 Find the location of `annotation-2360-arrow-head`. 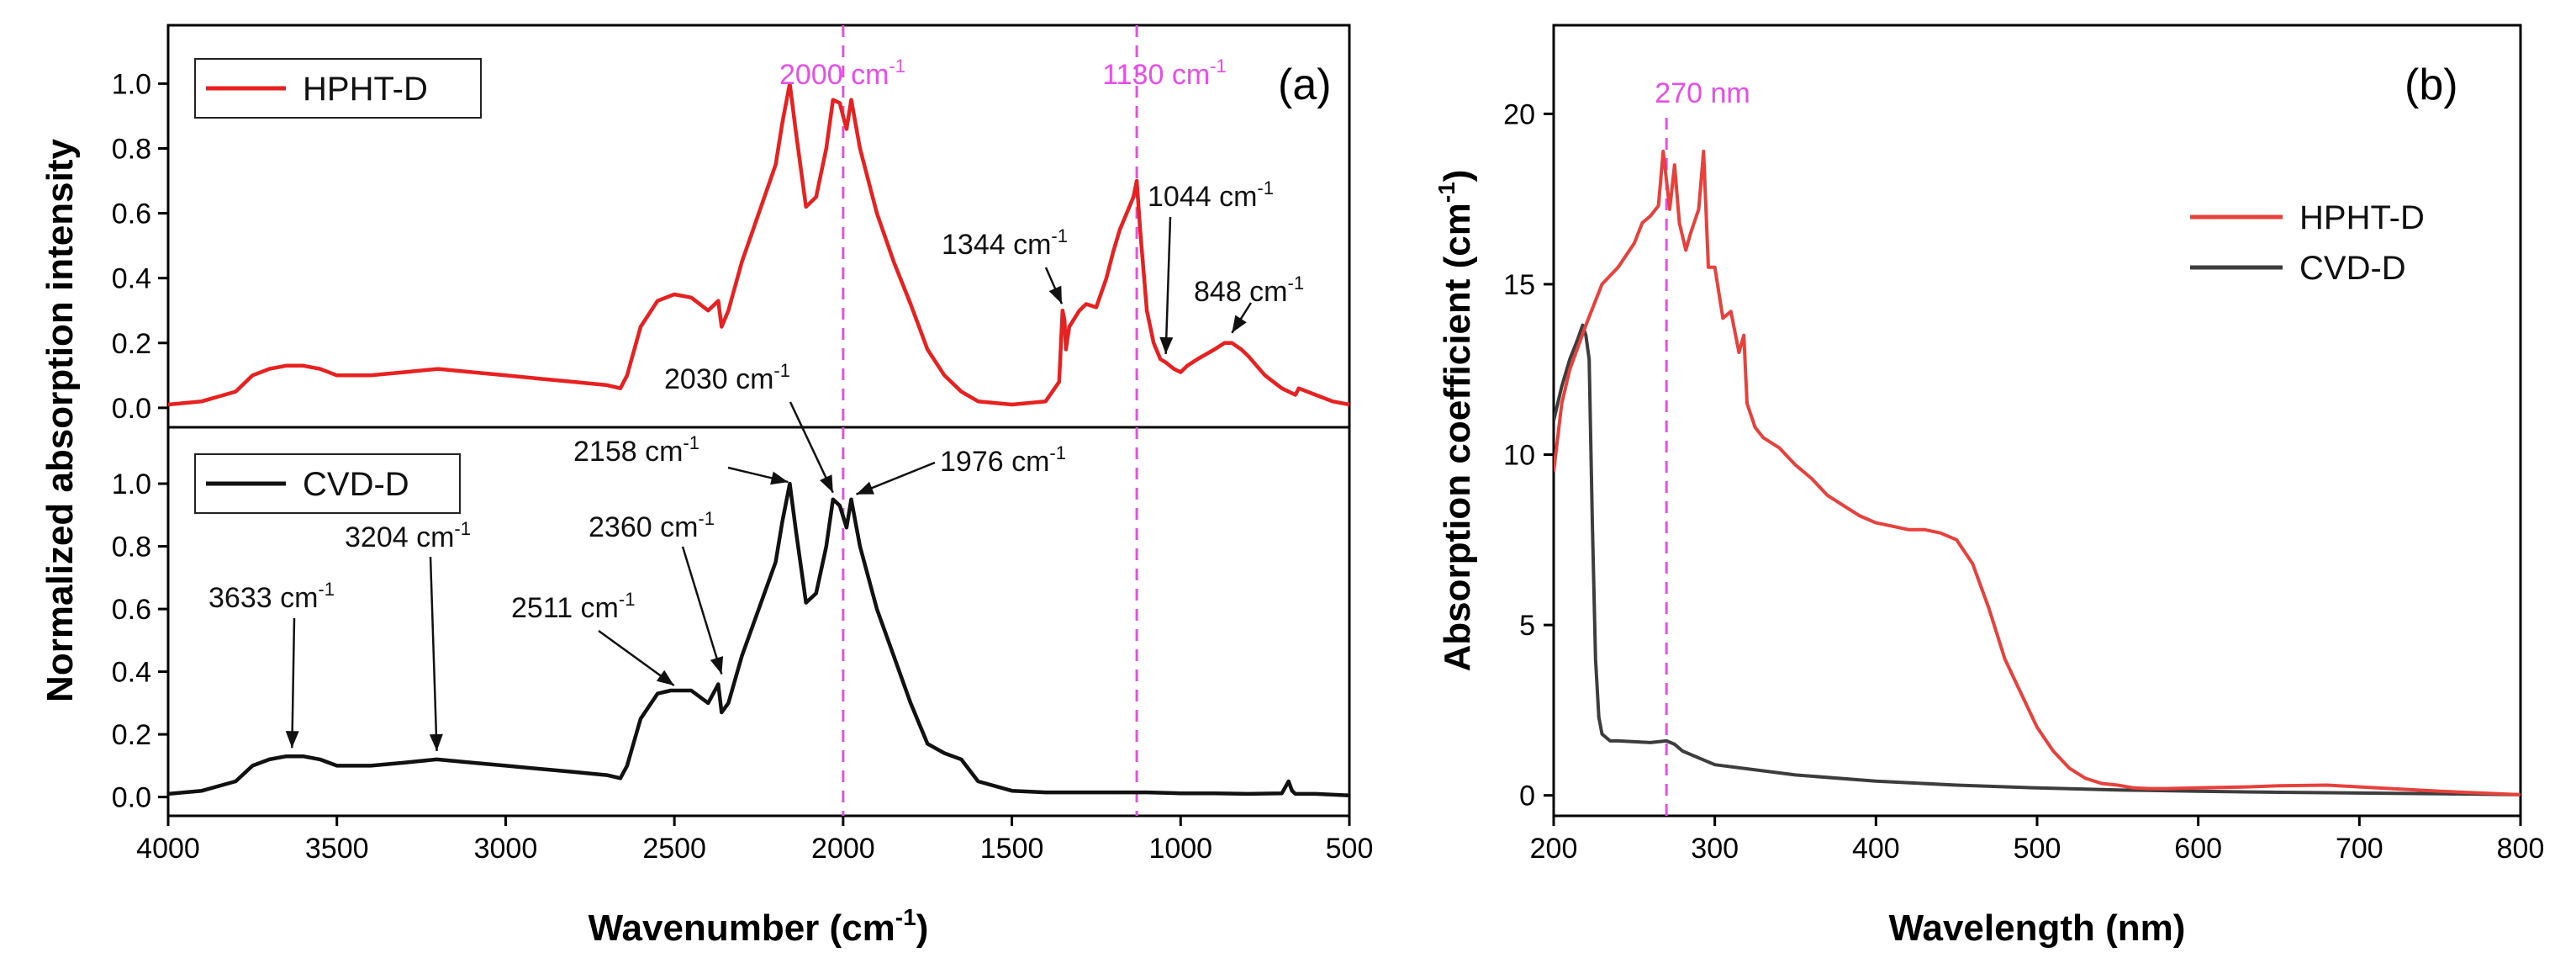

annotation-2360-arrow-head is located at coordinates (717, 665).